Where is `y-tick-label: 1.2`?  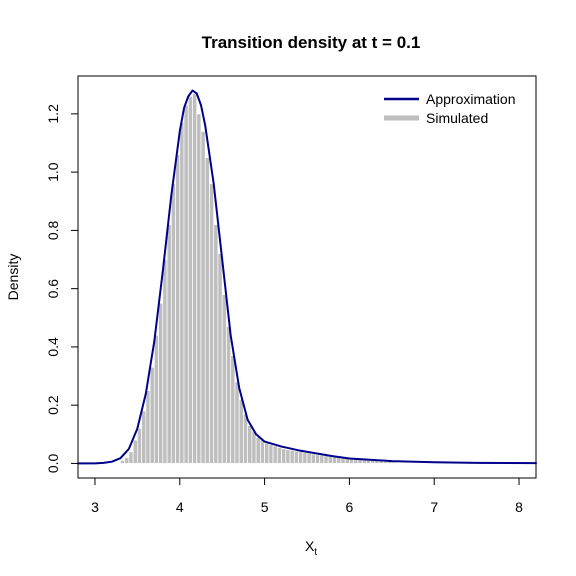 y-tick-label: 1.2 is located at coordinates (53, 114).